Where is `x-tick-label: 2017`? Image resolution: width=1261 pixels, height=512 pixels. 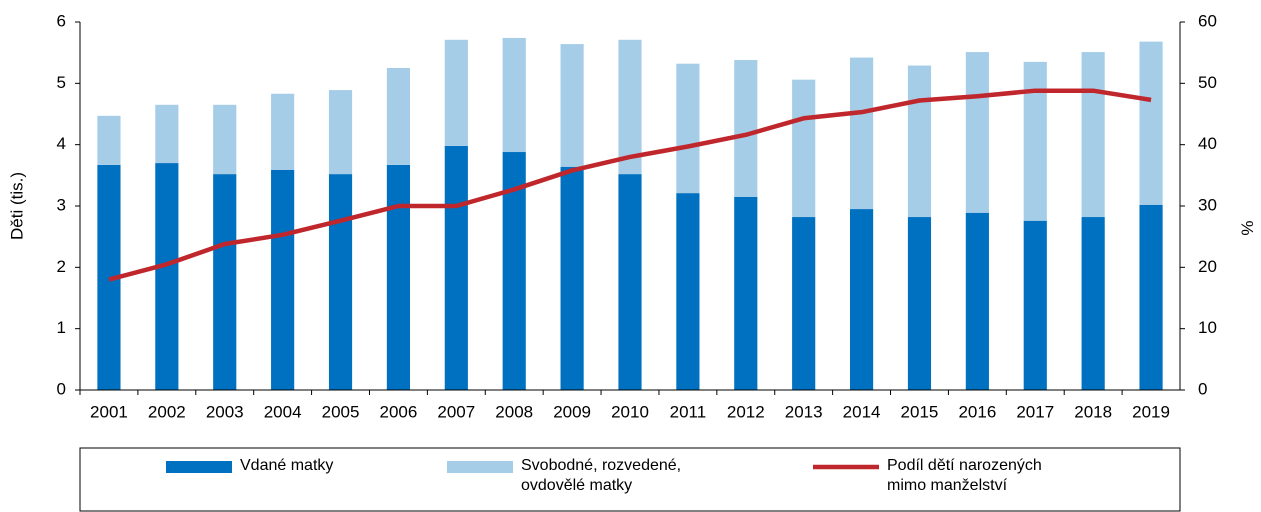
x-tick-label: 2017 is located at coordinates (1035, 411).